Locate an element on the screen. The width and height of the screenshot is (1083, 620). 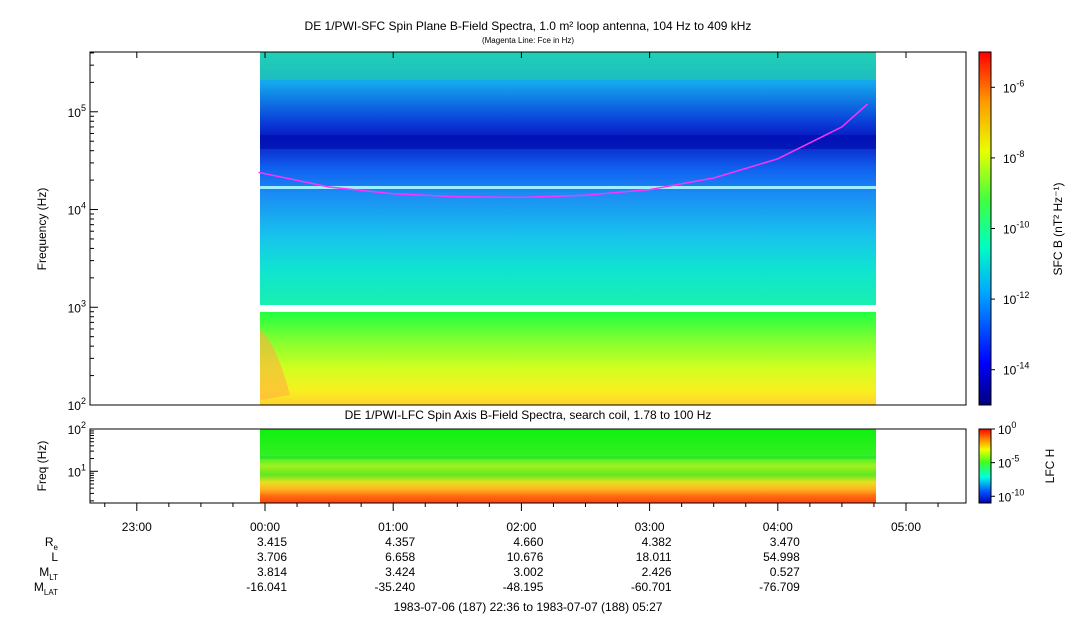
top-panel-subtitle: (Magenta Line: Fce in Hz) is located at coordinates (528, 40).